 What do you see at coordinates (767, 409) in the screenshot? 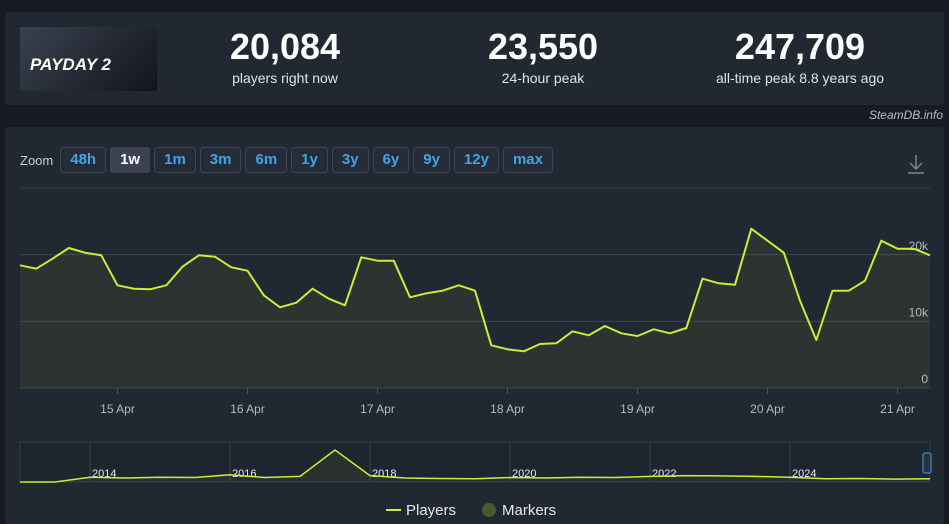
I see `x-tick-label: 20 Apr` at bounding box center [767, 409].